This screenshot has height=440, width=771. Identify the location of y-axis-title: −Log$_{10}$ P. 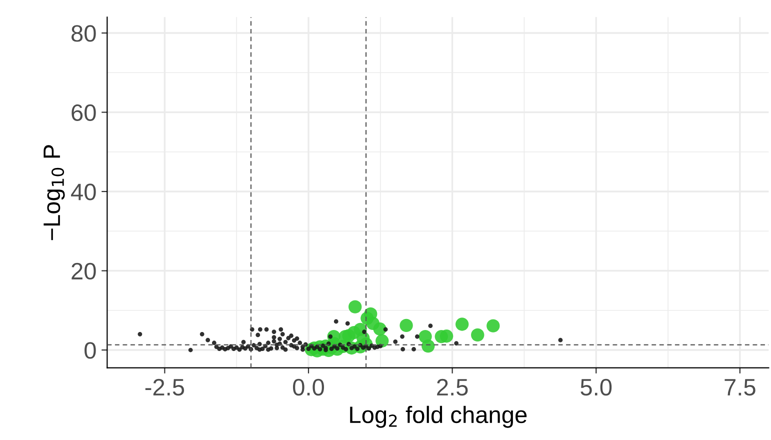
(54, 192).